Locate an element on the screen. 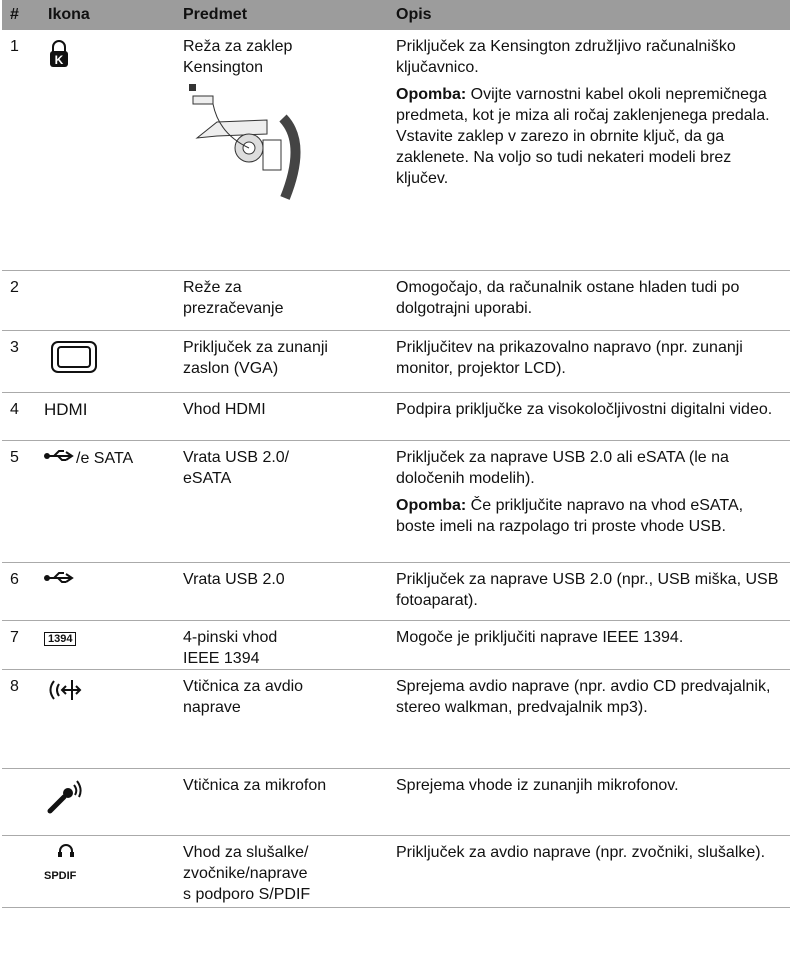 The width and height of the screenshot is (794, 976). icon-label: /e SATA is located at coordinates (105, 458).